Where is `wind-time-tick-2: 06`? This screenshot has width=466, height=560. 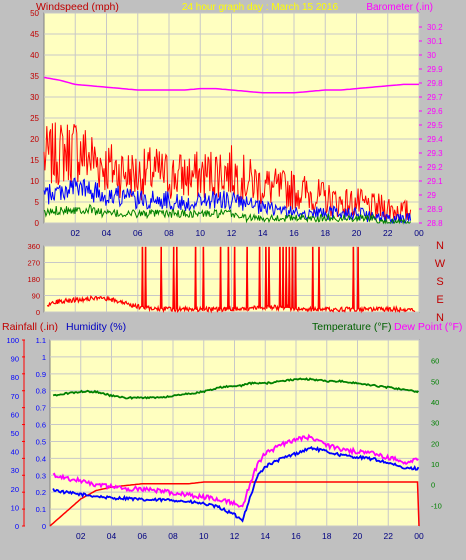
wind-time-tick-2: 06 is located at coordinates (138, 233).